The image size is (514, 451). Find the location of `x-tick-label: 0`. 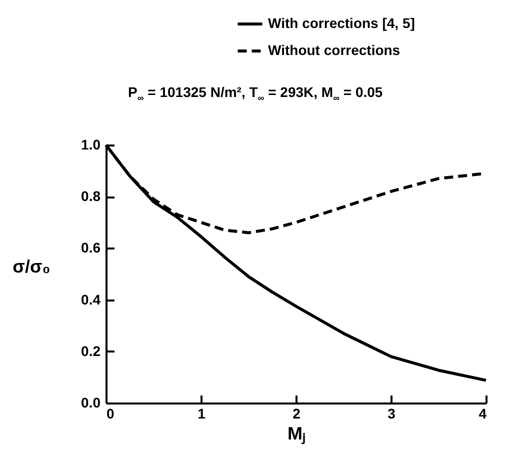

x-tick-label: 0 is located at coordinates (110, 414).